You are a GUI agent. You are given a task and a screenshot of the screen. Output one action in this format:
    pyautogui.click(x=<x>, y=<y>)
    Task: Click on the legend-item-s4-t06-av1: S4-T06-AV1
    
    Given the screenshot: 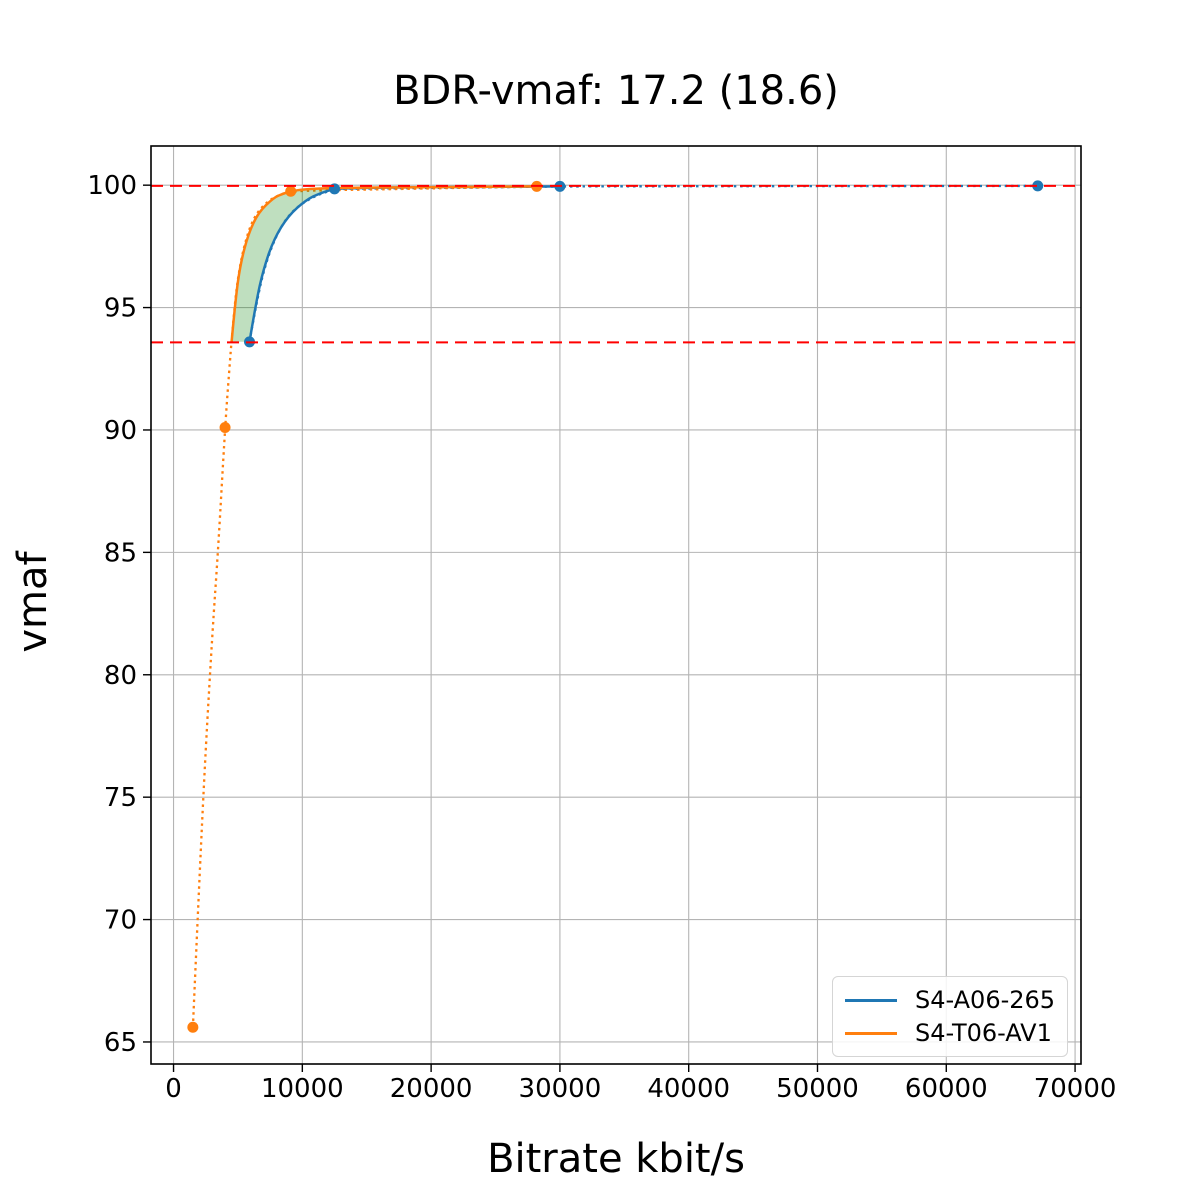 What is the action you would take?
    pyautogui.click(x=950, y=1033)
    